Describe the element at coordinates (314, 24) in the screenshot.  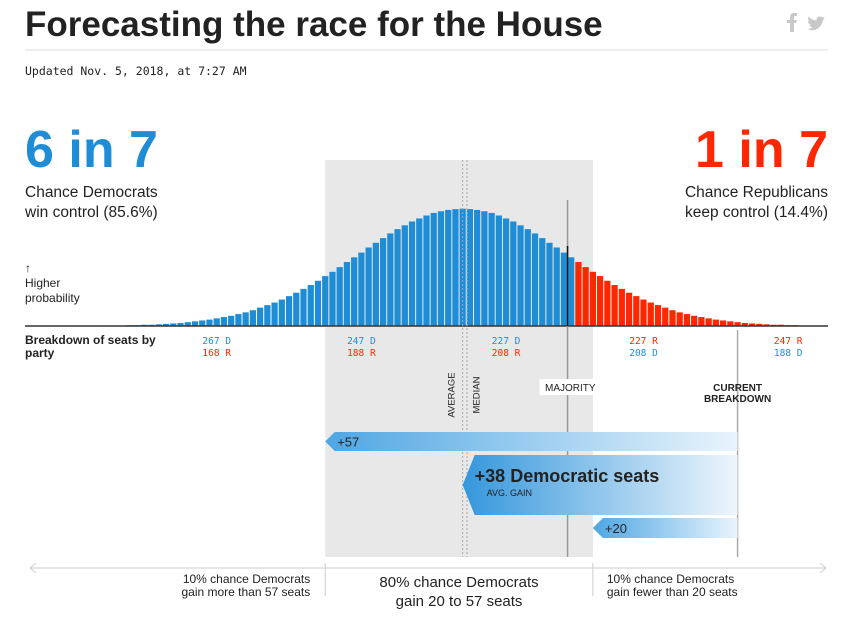
I see `page-title: Forecasting the race for the House` at that location.